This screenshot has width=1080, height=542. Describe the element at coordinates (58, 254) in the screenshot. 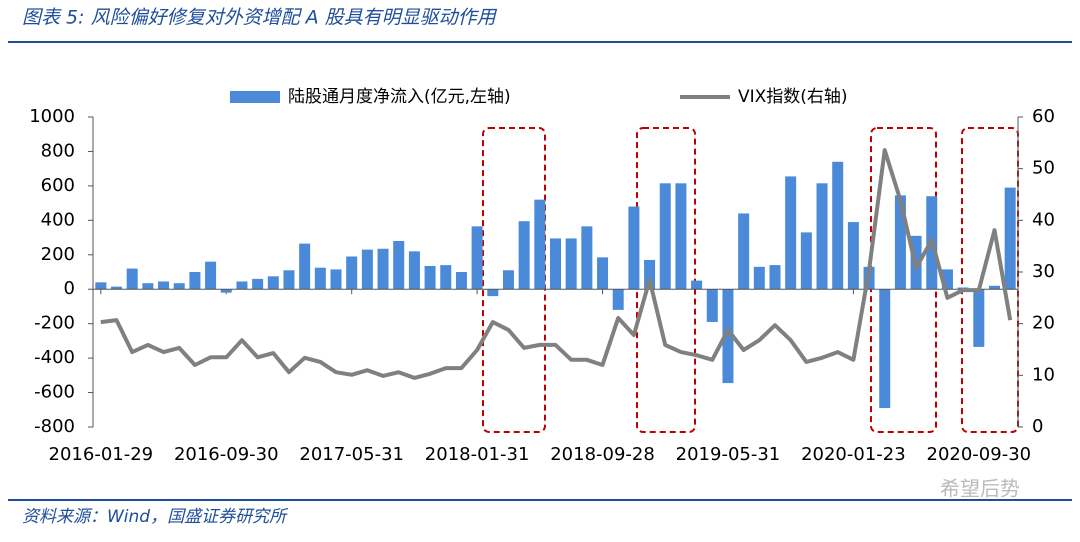

I see `y-tick-label: 200` at that location.